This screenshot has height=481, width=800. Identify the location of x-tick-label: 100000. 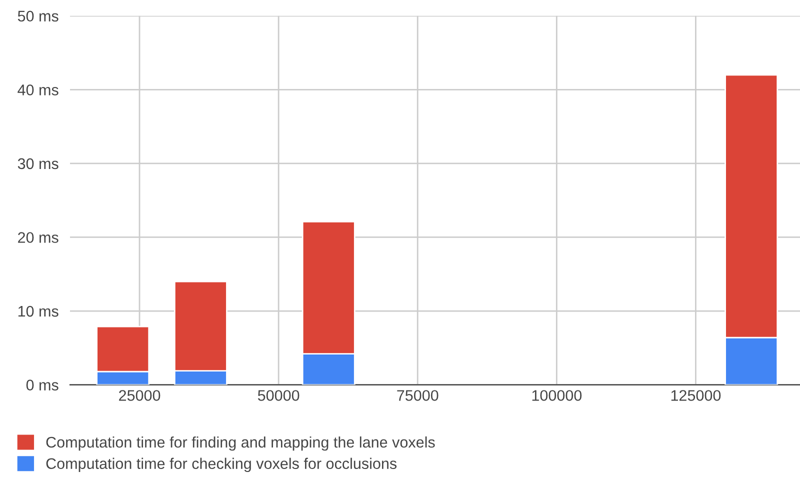
(557, 395).